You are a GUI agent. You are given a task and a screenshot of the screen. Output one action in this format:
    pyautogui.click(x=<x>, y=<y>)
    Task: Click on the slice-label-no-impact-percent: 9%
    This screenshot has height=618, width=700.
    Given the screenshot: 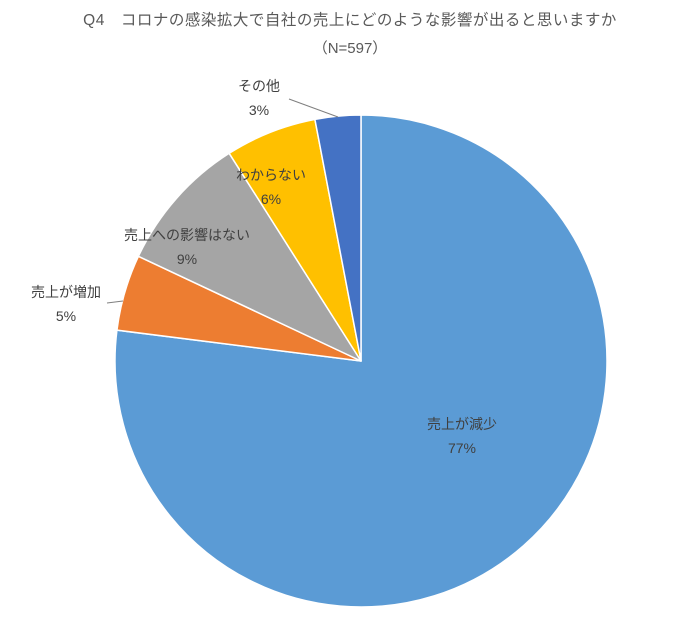 What is the action you would take?
    pyautogui.click(x=187, y=259)
    